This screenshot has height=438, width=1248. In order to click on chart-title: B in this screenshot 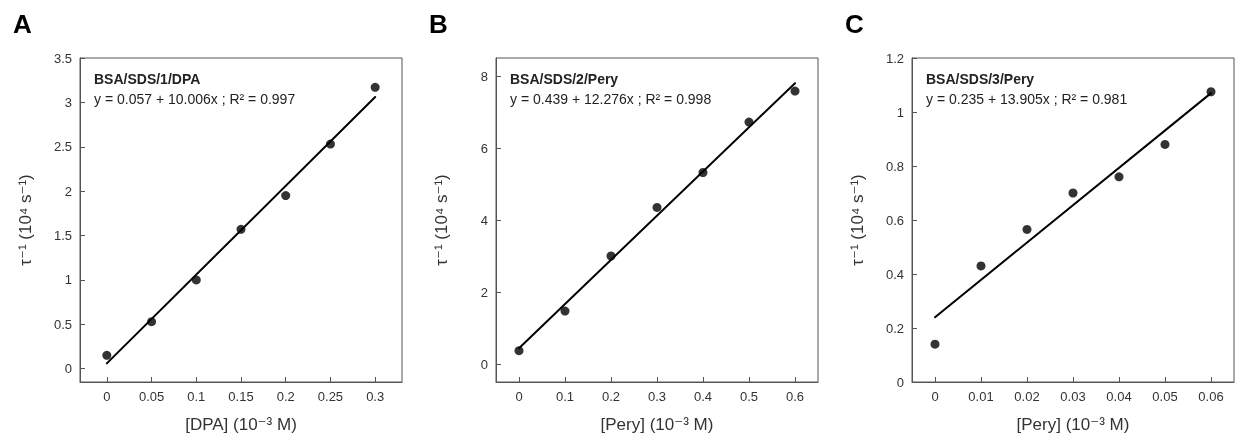, I will do `click(438, 24)`.